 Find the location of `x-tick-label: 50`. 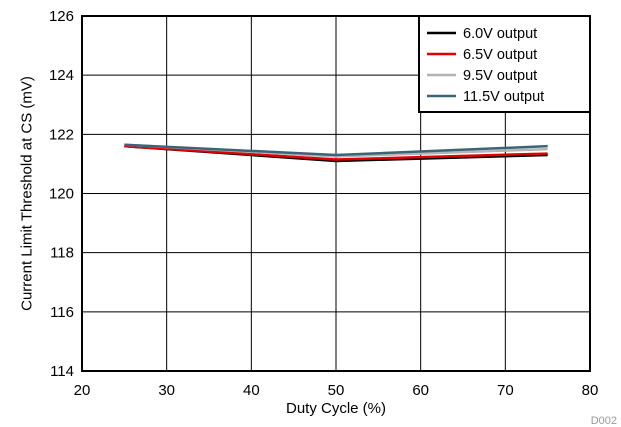

x-tick-label: 50 is located at coordinates (336, 390).